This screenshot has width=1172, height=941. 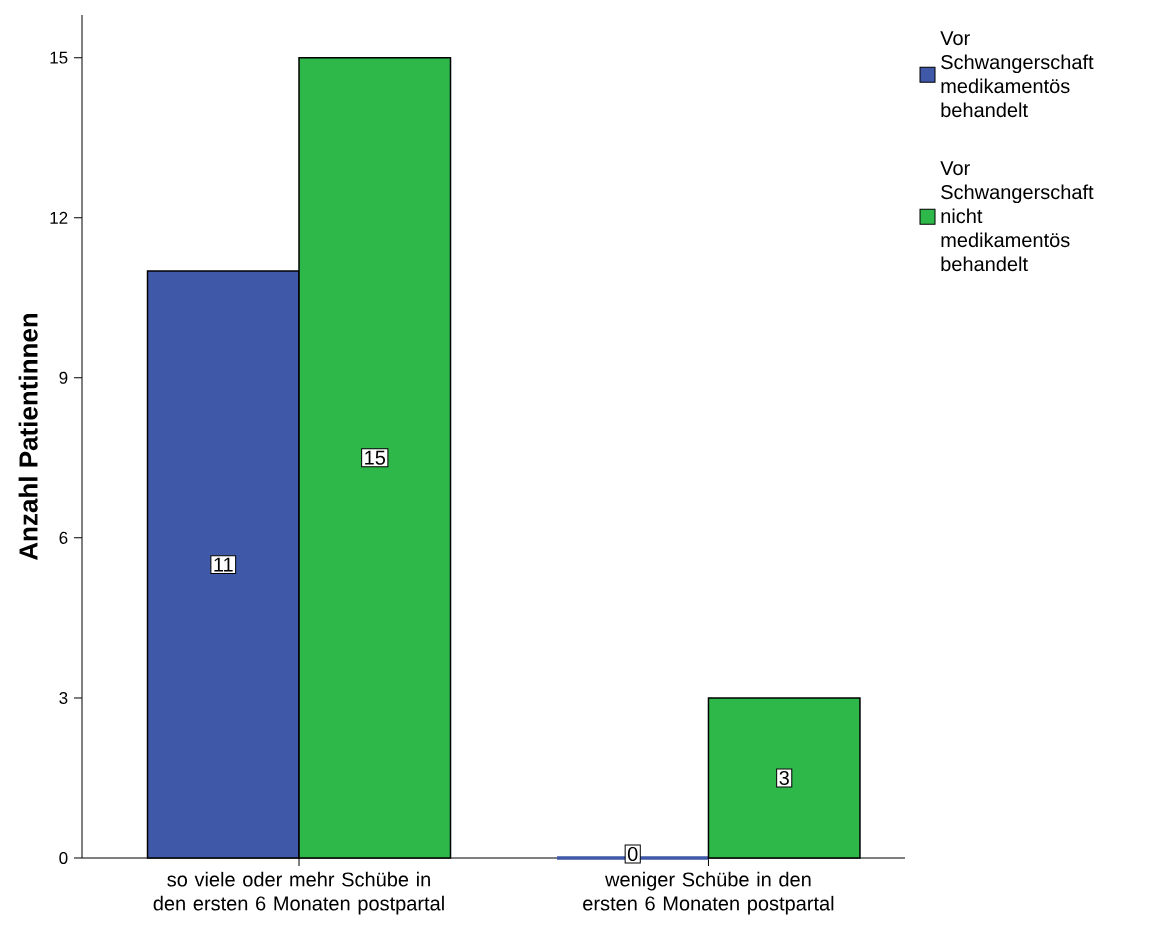 I want to click on y-tick-label: 0, so click(x=63, y=858).